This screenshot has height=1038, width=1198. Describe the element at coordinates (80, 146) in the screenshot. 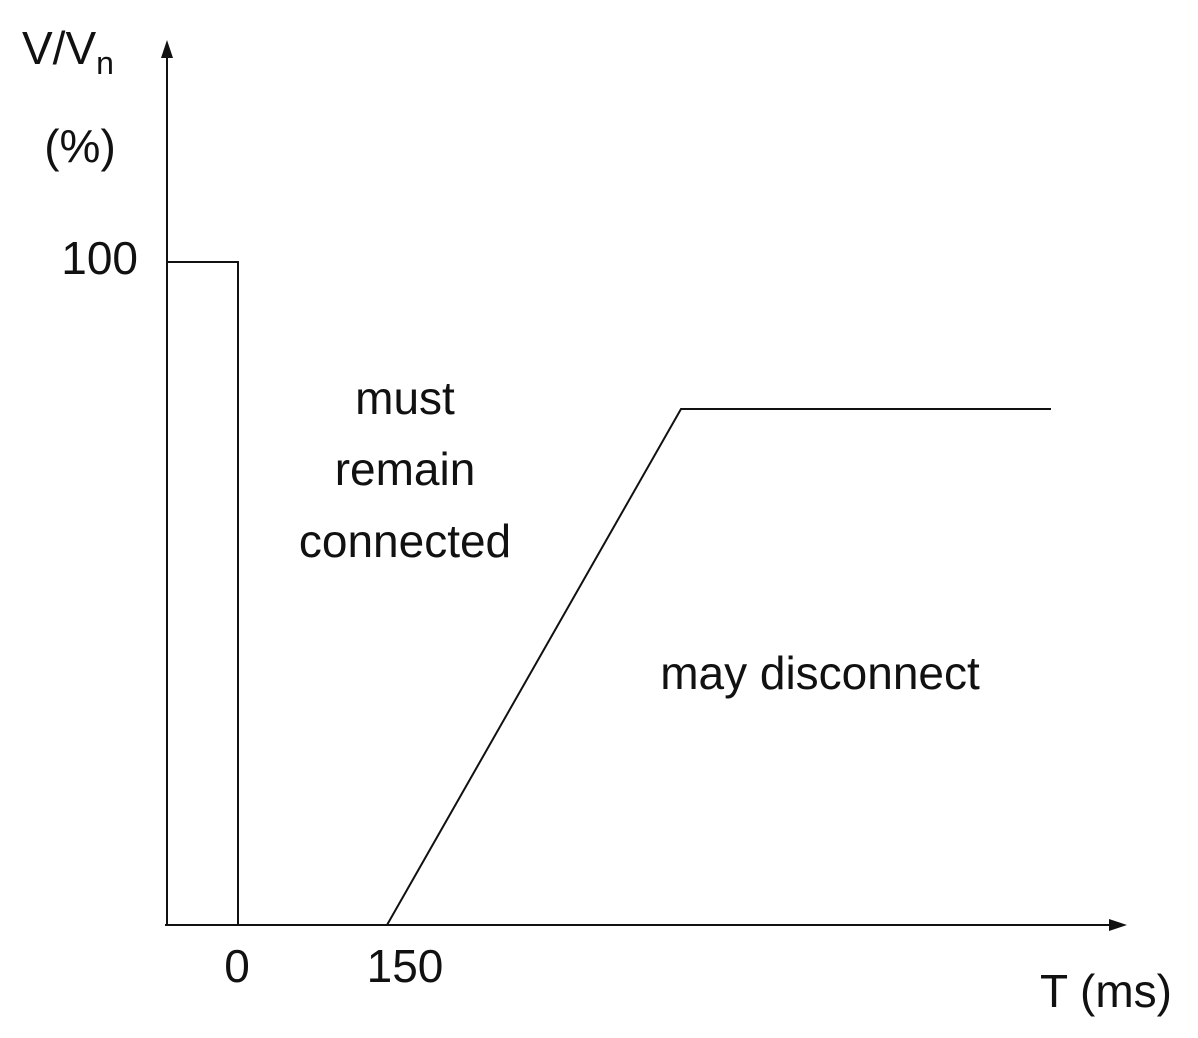

I see `y-axis-unit: (%)` at that location.